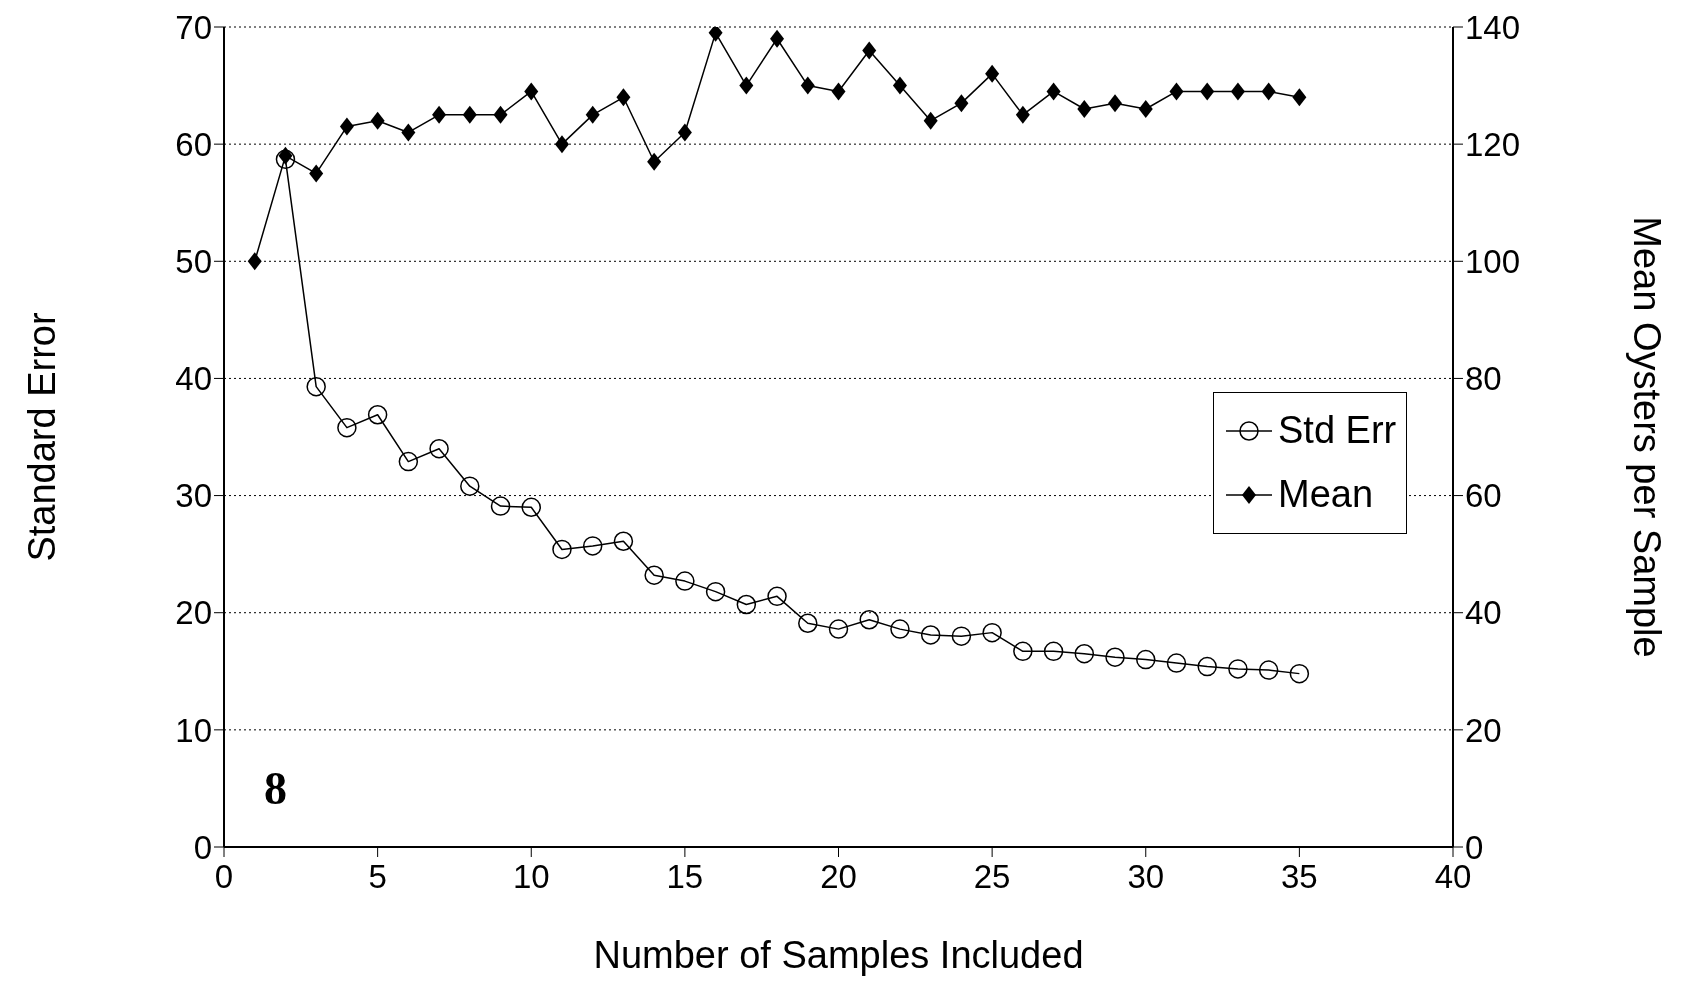  What do you see at coordinates (1326, 495) in the screenshot?
I see `legend-label: Mean` at bounding box center [1326, 495].